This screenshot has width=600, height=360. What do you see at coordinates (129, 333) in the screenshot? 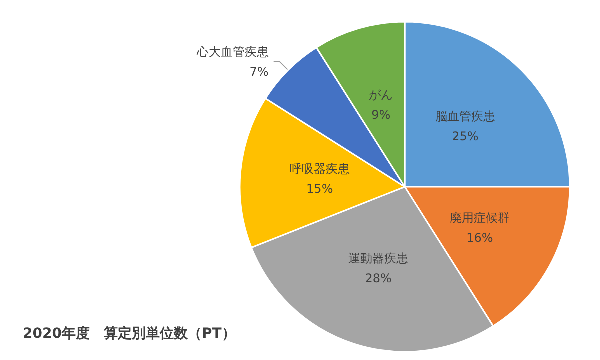
I see `text: 2020年度 算定別単位数（PT）` at bounding box center [129, 333].